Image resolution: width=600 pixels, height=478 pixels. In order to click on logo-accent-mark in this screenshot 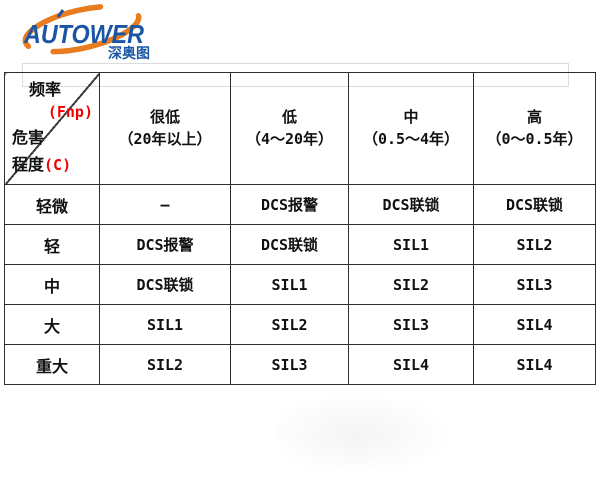, I will do `click(60, 13)`.